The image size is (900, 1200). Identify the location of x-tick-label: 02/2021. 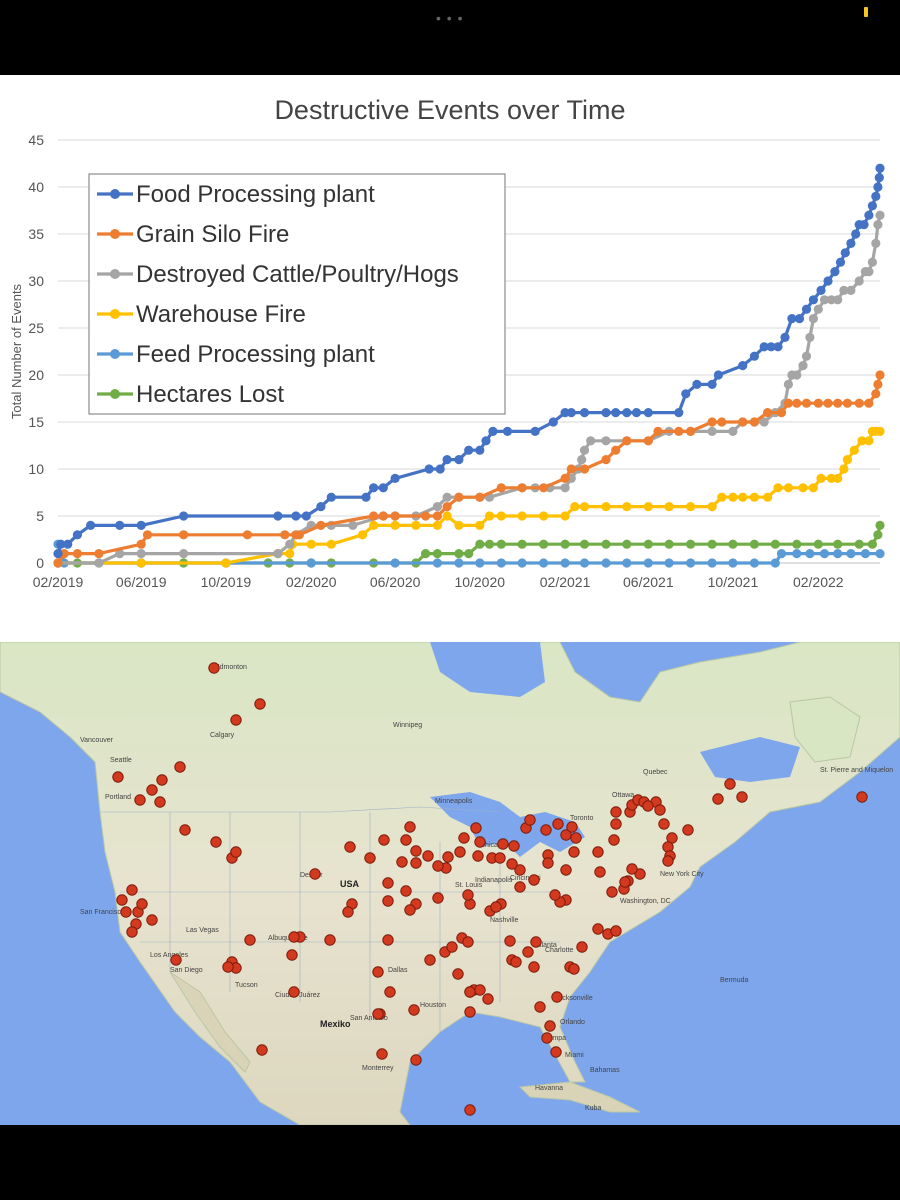
(565, 582).